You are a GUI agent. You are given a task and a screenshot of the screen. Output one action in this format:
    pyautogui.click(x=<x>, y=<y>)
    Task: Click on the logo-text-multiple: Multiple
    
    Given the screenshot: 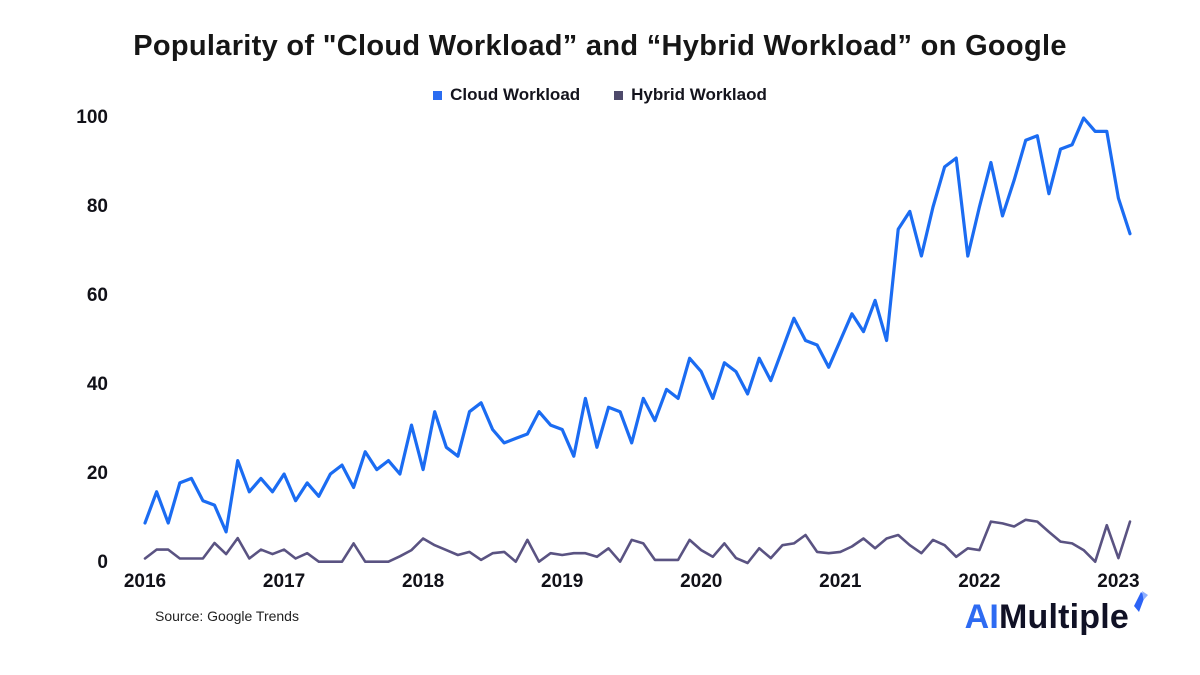 What is the action you would take?
    pyautogui.click(x=1063, y=617)
    